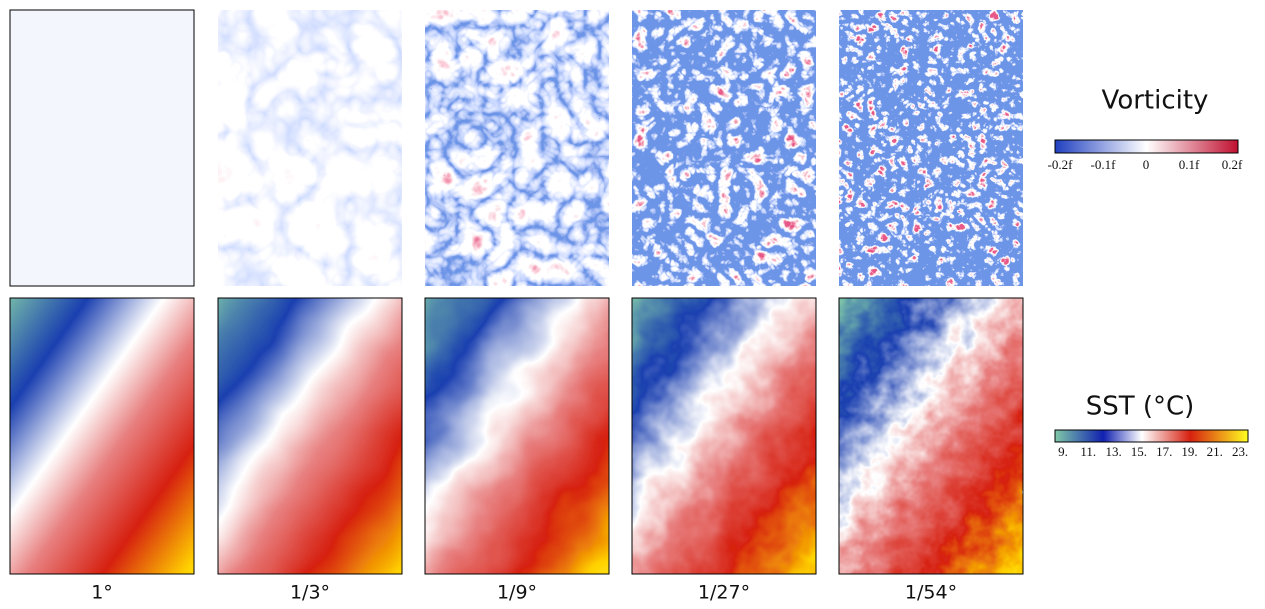 The image size is (1265, 609). I want to click on sst-tick-label: 9., so click(1063, 451).